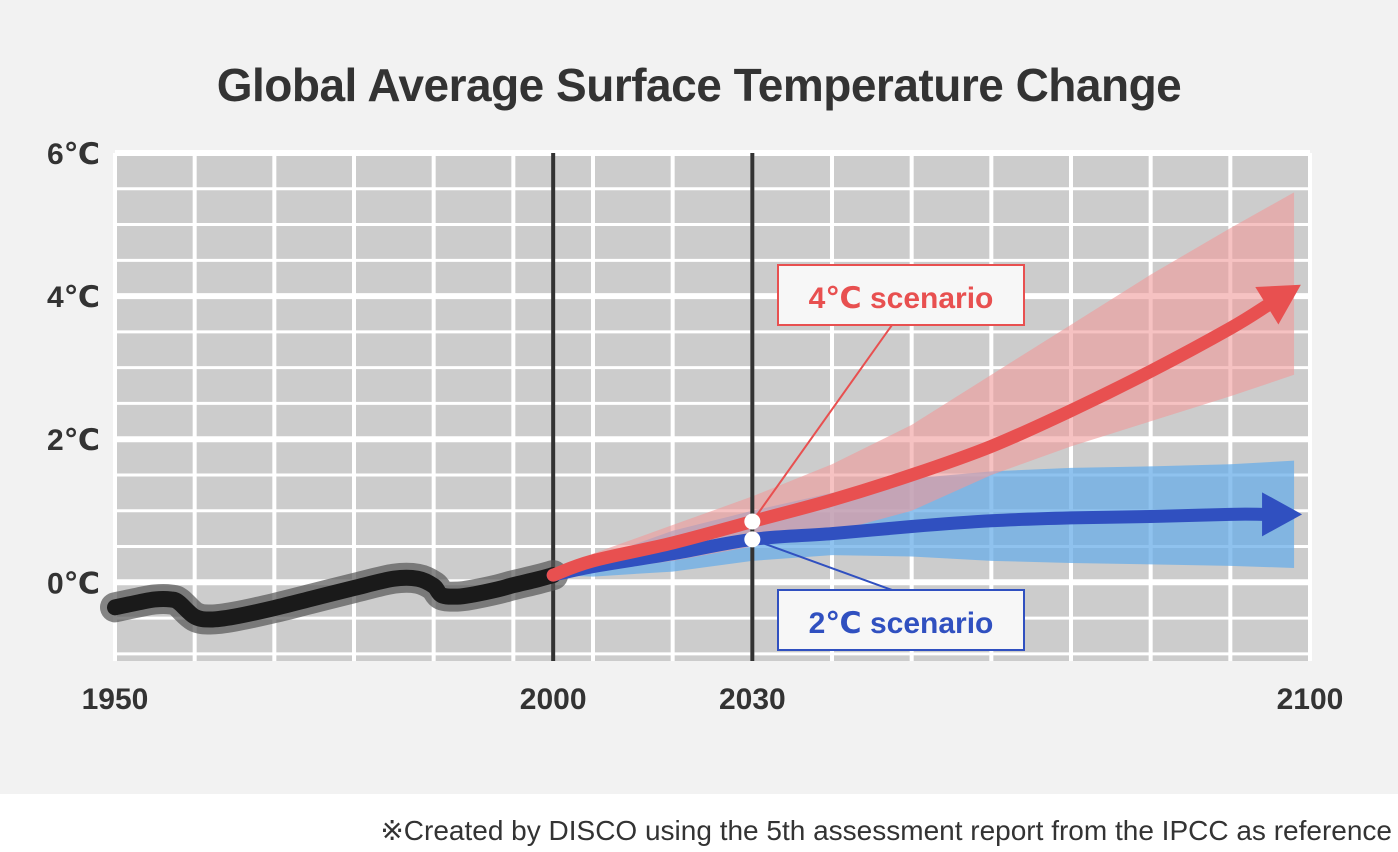  What do you see at coordinates (901, 298) in the screenshot?
I see `callout-label-4c: 4℃ scenario` at bounding box center [901, 298].